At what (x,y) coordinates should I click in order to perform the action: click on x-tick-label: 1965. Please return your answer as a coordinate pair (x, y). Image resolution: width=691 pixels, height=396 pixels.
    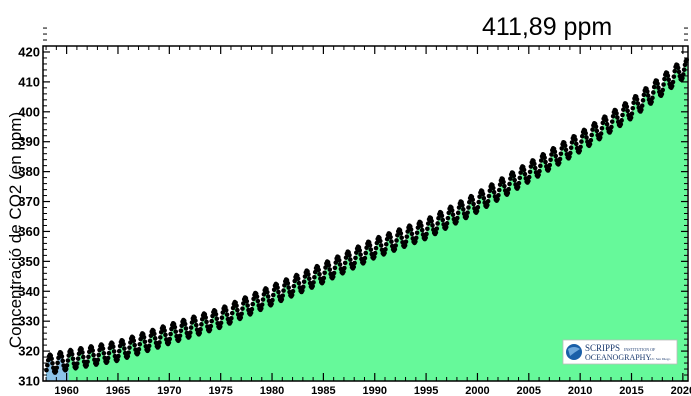
    Looking at the image, I should click on (118, 390).